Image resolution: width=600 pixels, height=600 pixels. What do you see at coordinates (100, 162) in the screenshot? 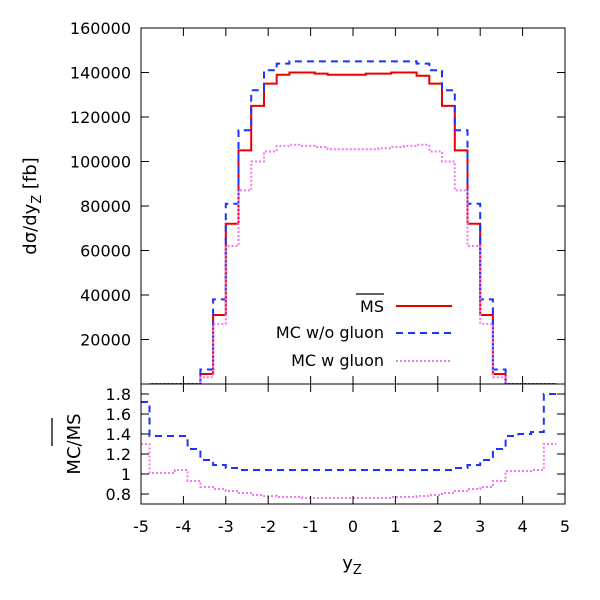
I see `top-ytick-label: 100000` at bounding box center [100, 162].